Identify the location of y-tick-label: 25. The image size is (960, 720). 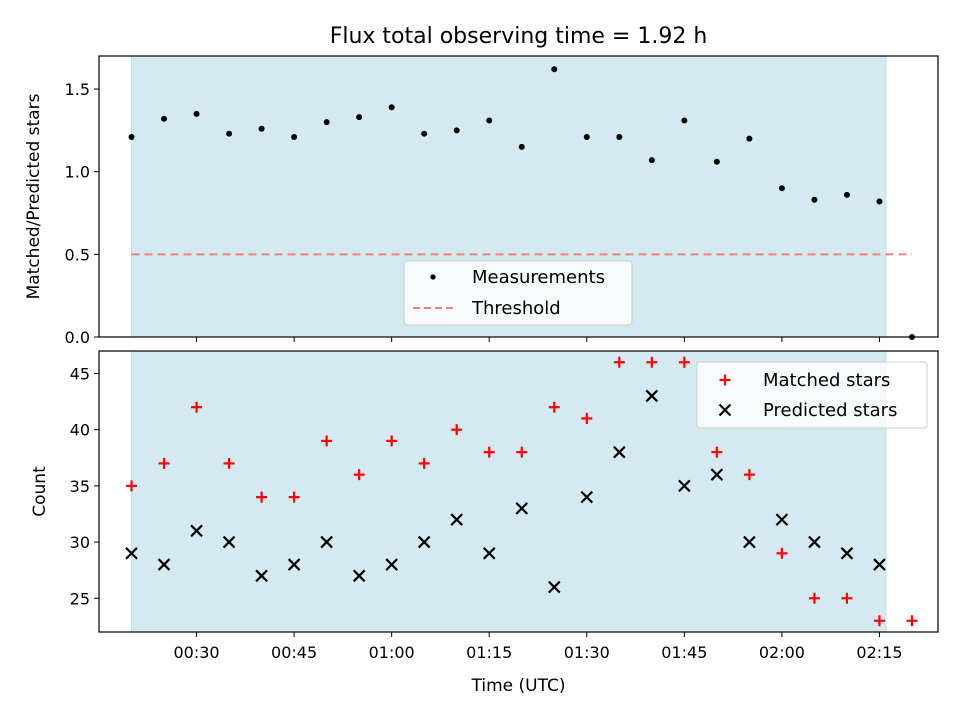
(80, 598).